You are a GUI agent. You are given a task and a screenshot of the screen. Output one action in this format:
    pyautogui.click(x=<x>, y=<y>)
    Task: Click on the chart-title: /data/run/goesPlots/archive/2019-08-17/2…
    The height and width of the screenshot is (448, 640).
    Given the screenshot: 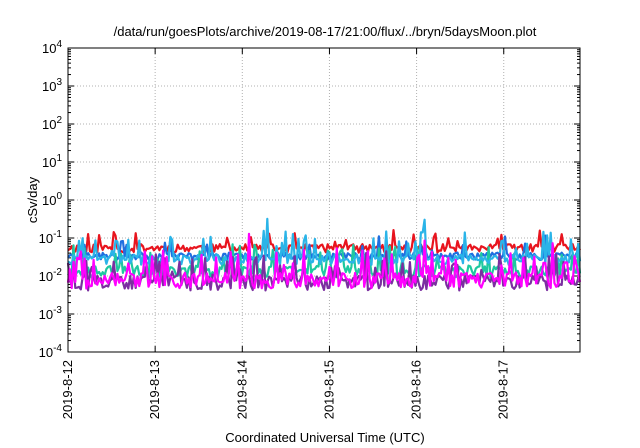 What is the action you would take?
    pyautogui.click(x=325, y=31)
    